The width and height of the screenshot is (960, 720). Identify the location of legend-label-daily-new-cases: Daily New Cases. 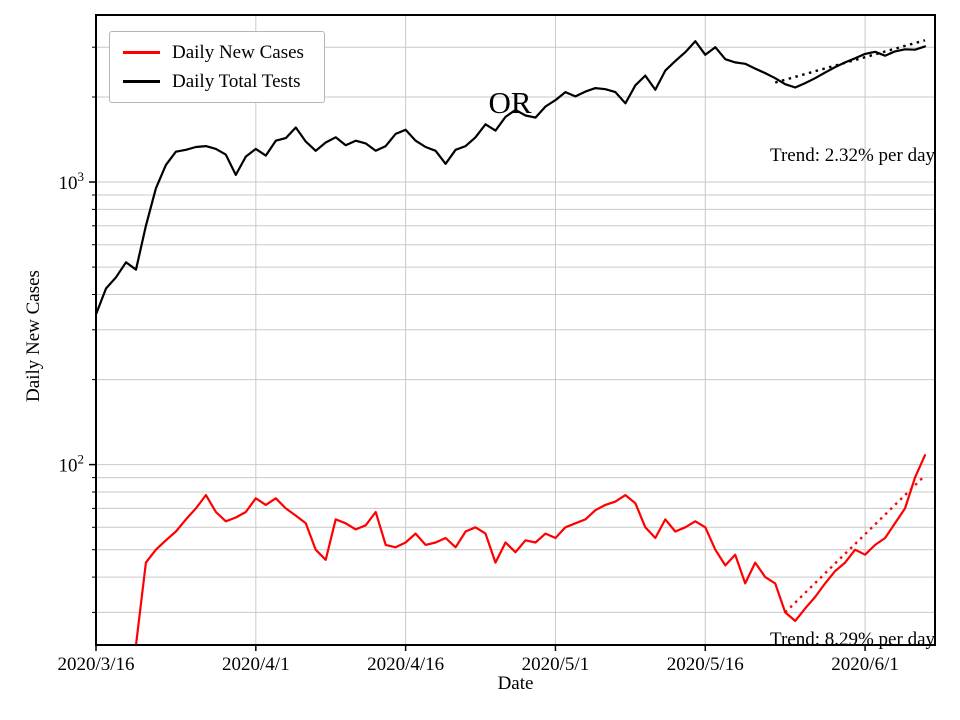
(238, 52).